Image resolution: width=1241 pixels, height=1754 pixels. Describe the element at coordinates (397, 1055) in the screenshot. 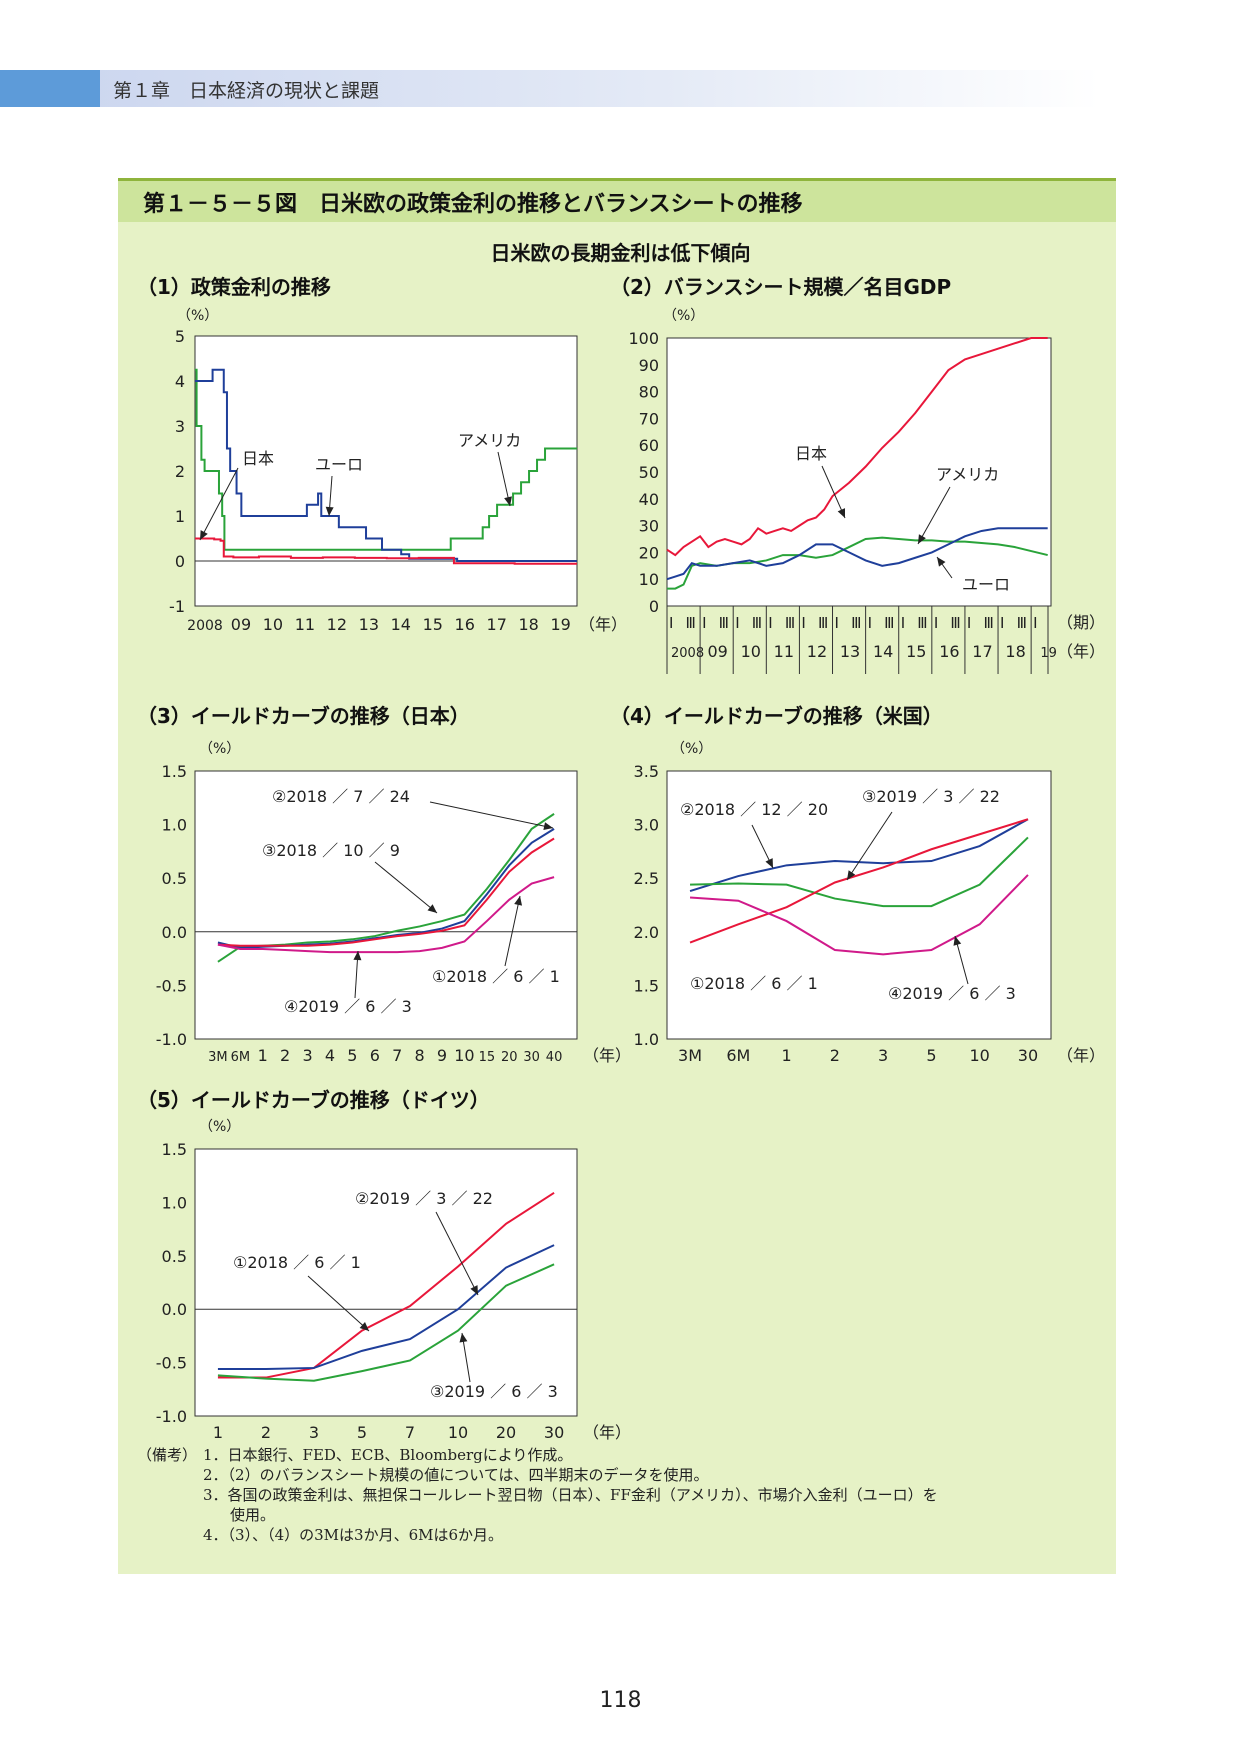

I see `c3-xtick-7: 7` at that location.